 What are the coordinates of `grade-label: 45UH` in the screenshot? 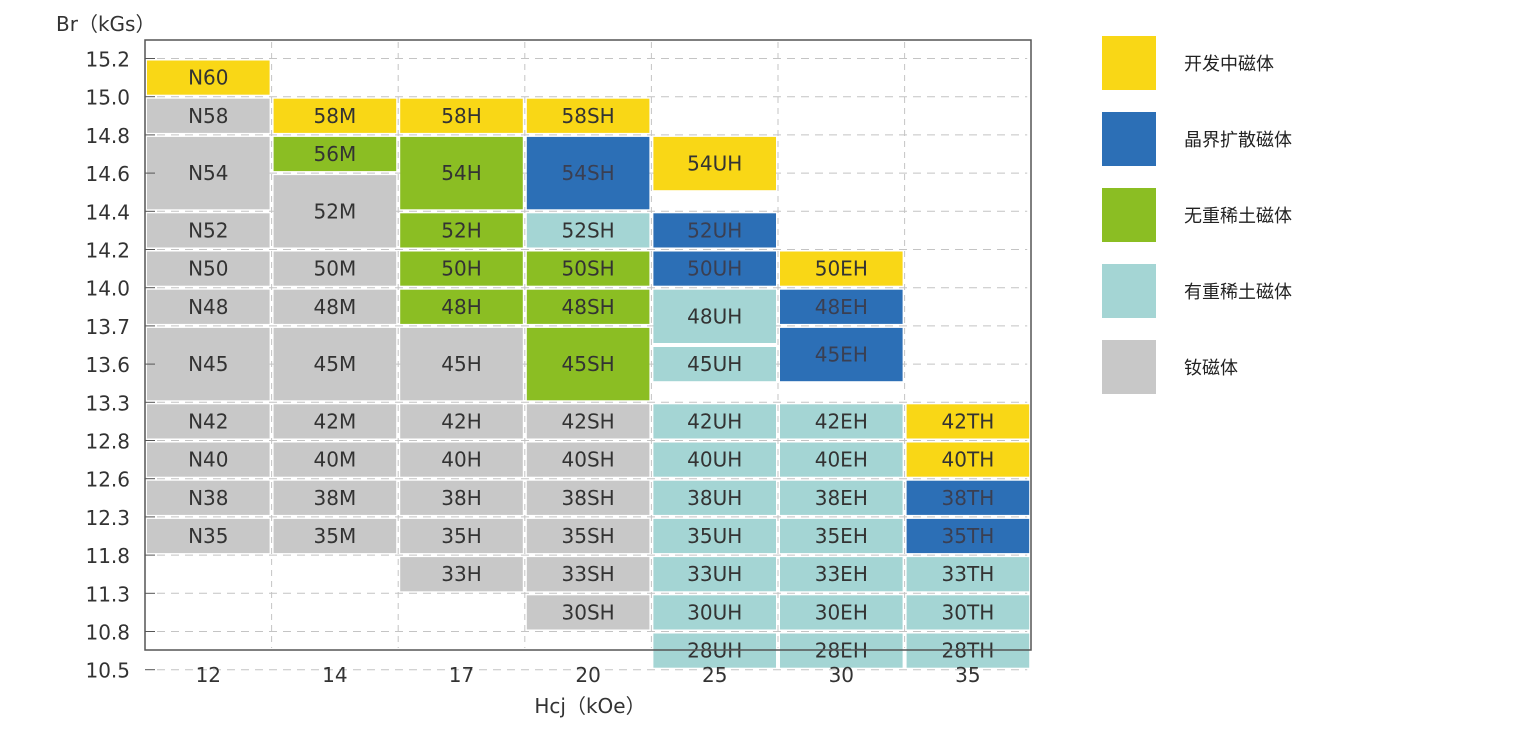 It's located at (714, 364).